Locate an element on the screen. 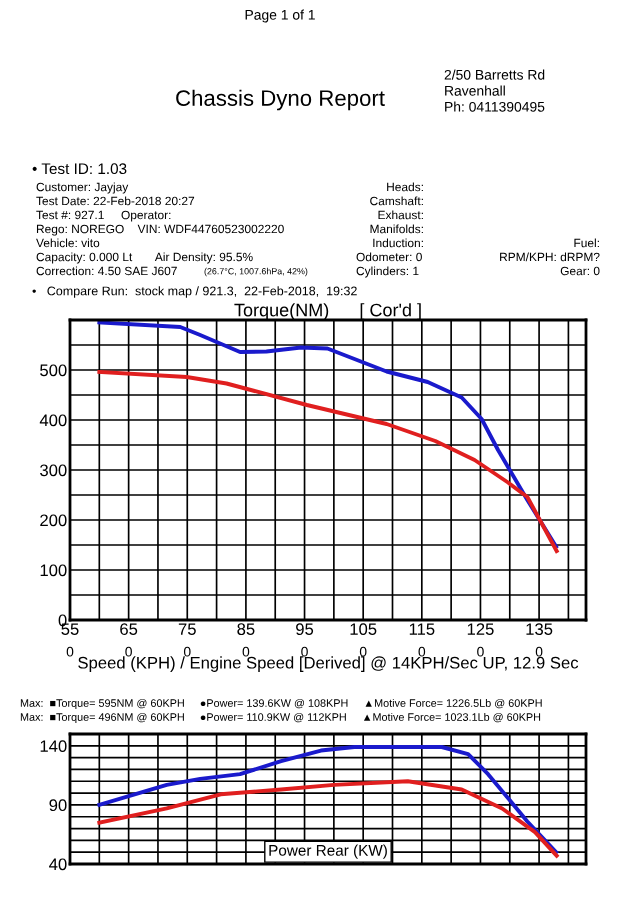 Image resolution: width=640 pixels, height=908 pixels. y-tick-label: 500 is located at coordinates (53, 370).